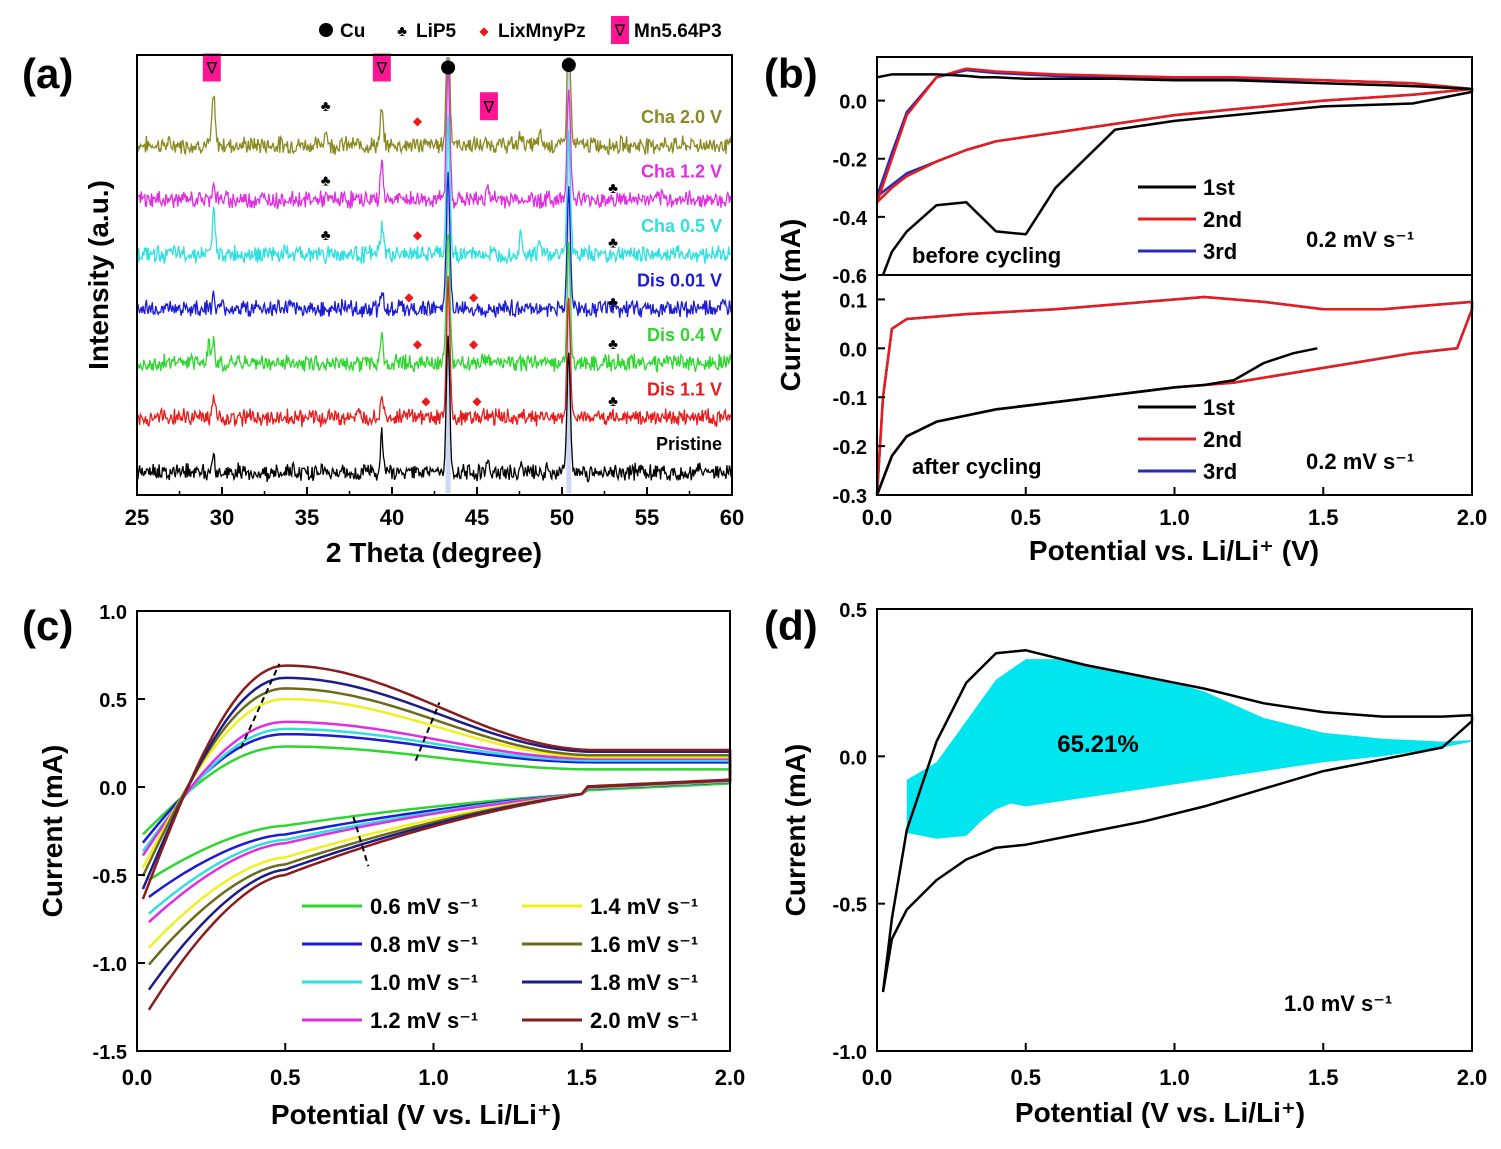 The height and width of the screenshot is (1149, 1501). I want to click on legend-mn-symbol, so click(620, 30).